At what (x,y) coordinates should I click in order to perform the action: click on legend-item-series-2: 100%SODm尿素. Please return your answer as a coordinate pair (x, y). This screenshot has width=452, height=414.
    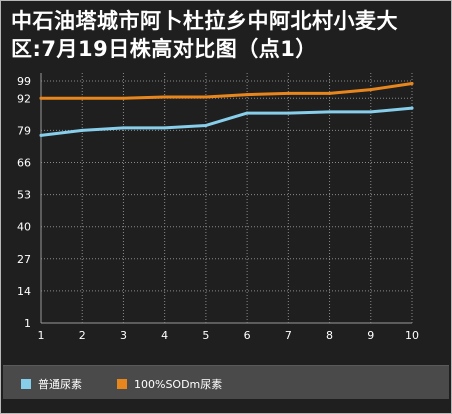
    Looking at the image, I should click on (169, 384).